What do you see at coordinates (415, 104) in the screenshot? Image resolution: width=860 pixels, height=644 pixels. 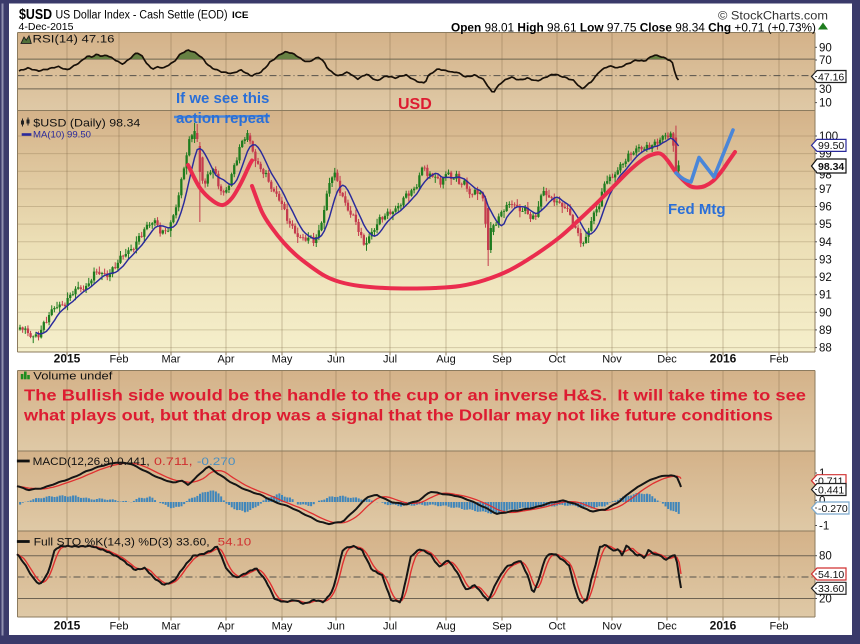 I see `svg-text: USD` at bounding box center [415, 104].